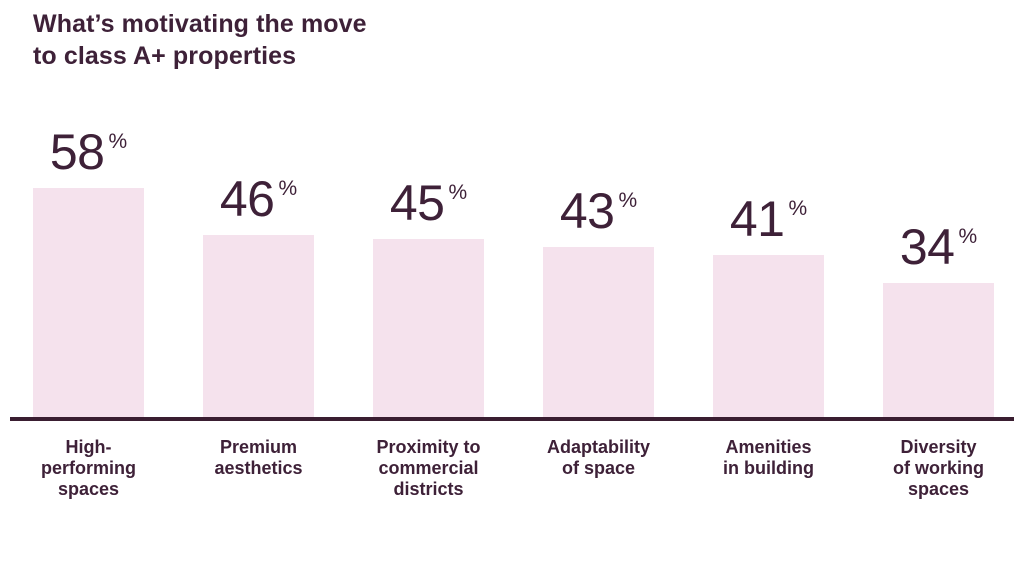 The height and width of the screenshot is (576, 1024). I want to click on bar-value-label: 43%, so click(598, 211).